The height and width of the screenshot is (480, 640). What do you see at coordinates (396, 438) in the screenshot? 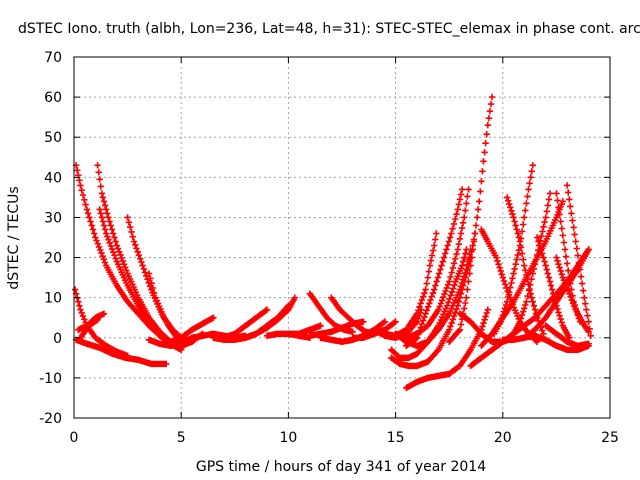
I see `x-tick-label: 15` at bounding box center [396, 438].